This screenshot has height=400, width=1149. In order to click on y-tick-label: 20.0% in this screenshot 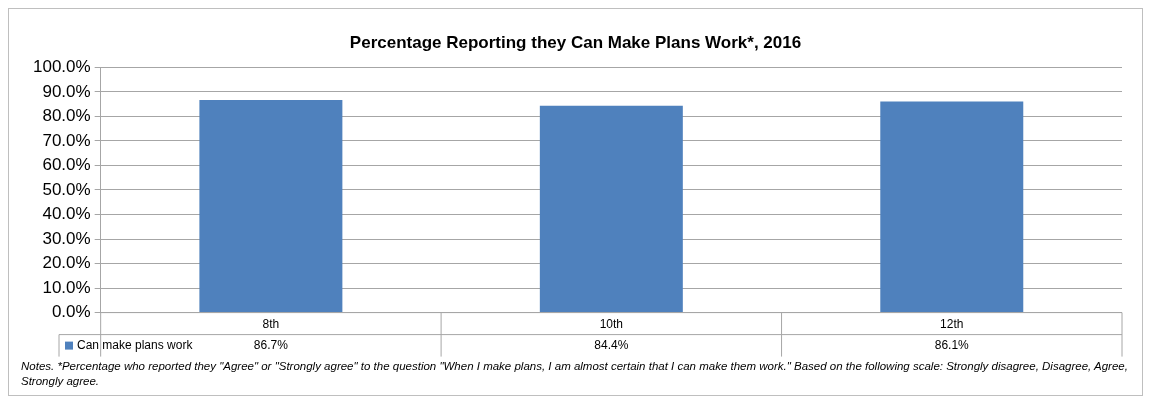, I will do `click(66, 263)`.